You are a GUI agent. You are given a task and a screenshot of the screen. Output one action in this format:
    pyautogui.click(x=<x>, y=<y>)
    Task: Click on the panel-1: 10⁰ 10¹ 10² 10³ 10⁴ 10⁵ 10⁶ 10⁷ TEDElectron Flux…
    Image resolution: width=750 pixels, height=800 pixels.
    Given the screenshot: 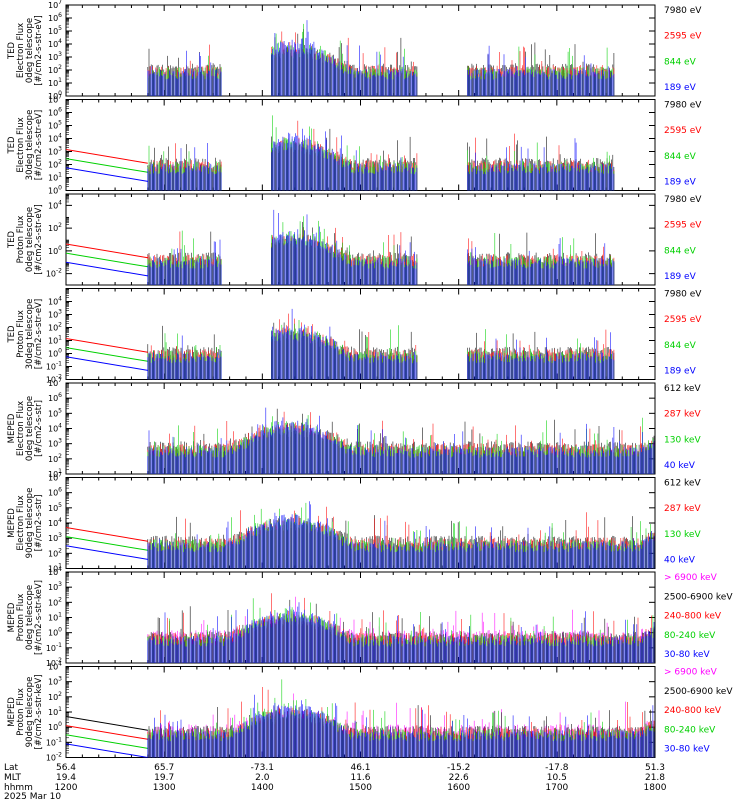 What is the action you would take?
    pyautogui.click(x=354, y=50)
    